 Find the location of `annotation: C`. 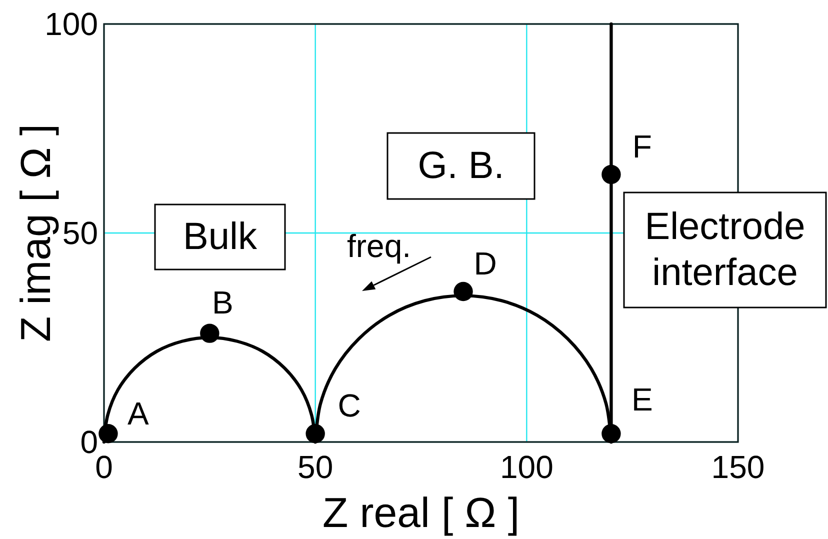

annotation: C is located at coordinates (349, 406).